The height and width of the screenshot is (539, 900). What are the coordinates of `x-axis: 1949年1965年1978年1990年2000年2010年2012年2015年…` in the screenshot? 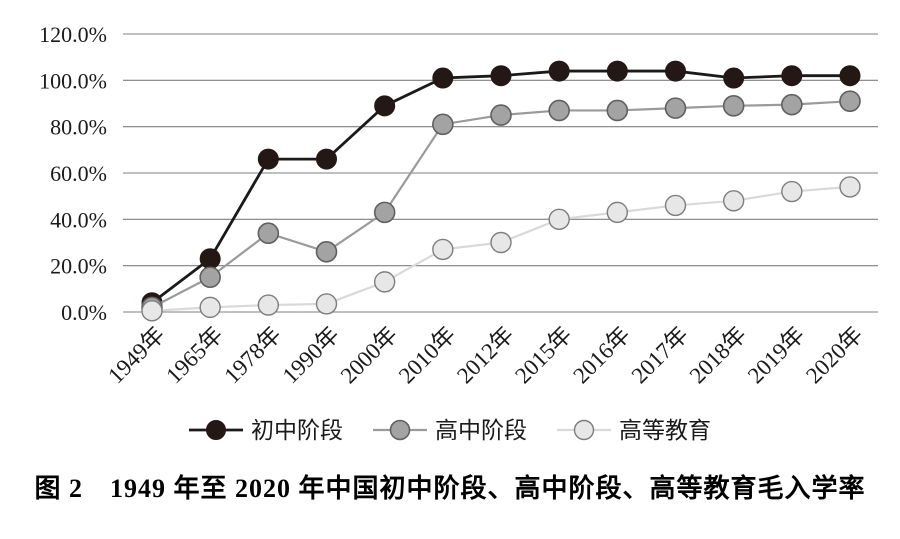 It's located at (485, 355).